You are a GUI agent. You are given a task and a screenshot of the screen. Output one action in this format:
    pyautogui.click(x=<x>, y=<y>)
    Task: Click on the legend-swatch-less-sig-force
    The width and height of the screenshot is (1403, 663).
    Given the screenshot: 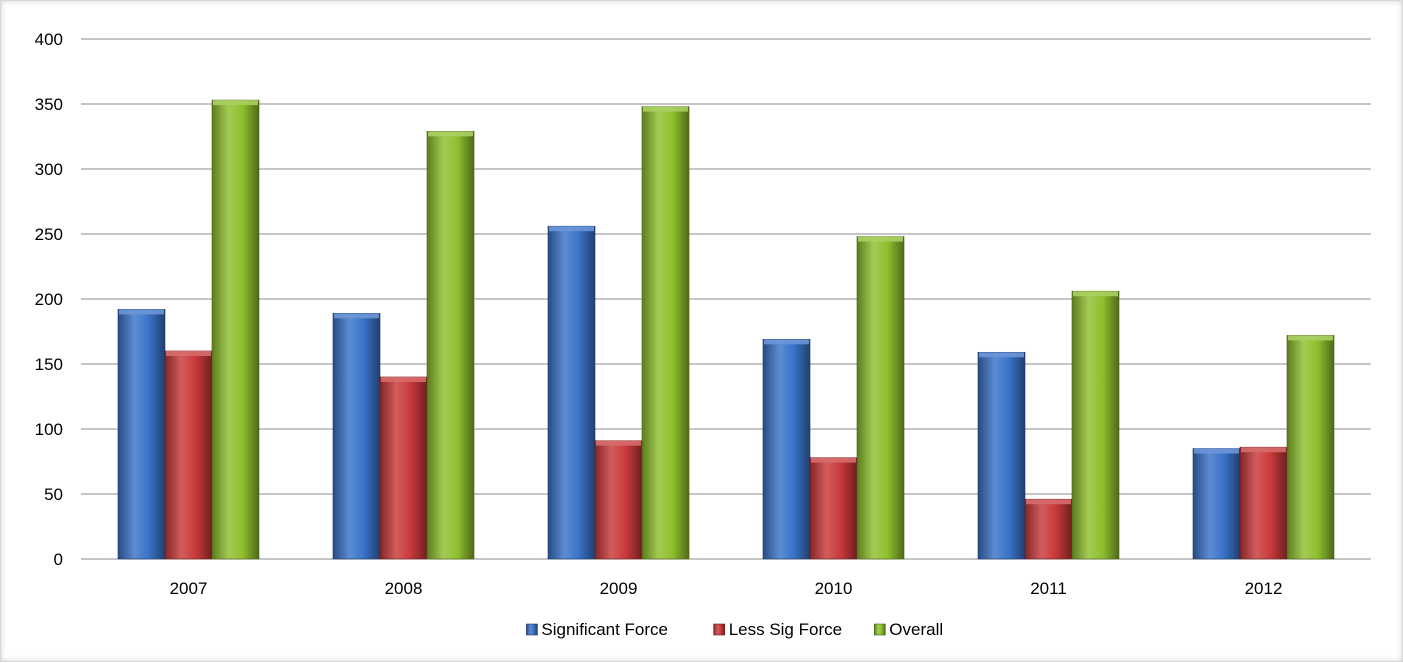 What is the action you would take?
    pyautogui.click(x=719, y=629)
    